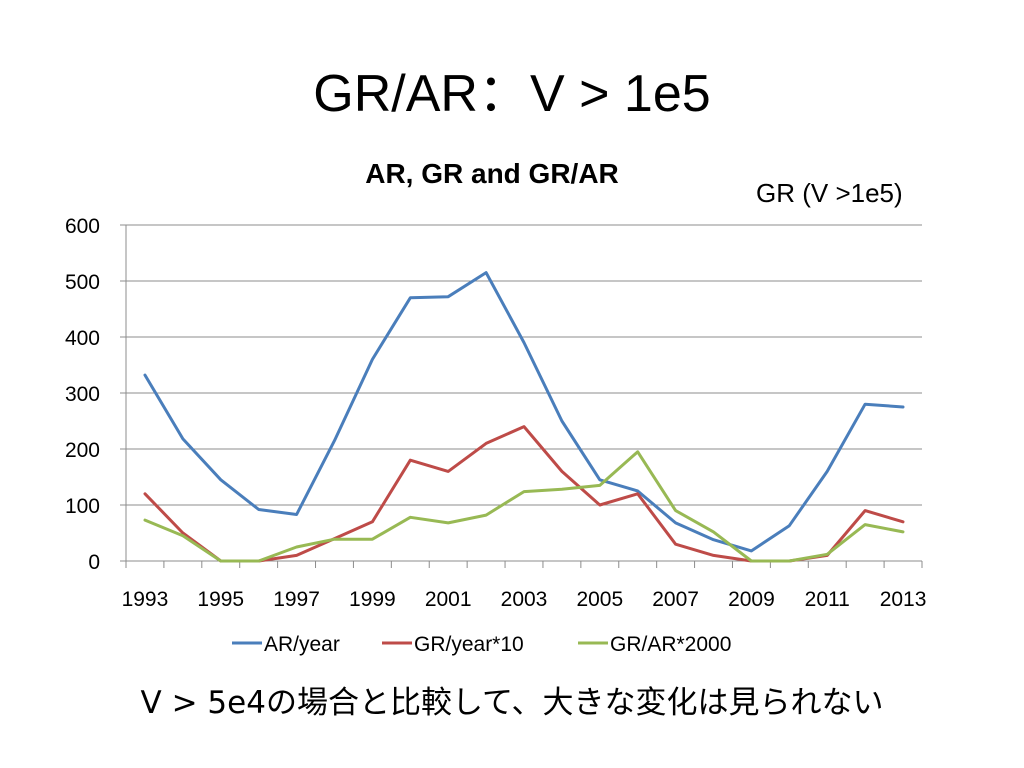 This screenshot has height=768, width=1024. Describe the element at coordinates (829, 193) in the screenshot. I see `side-note: GR (V >1e5)` at that location.